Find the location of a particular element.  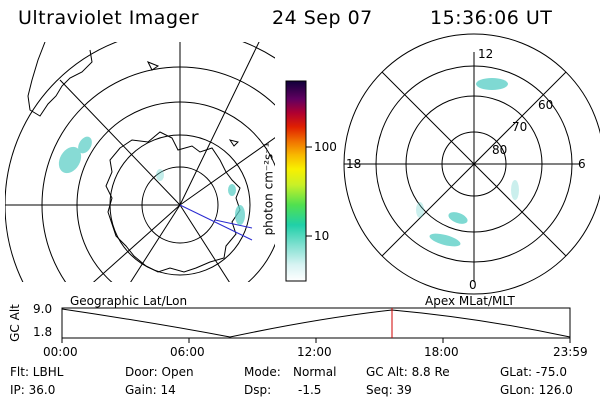

mlat-label-70: 70 is located at coordinates (520, 127).